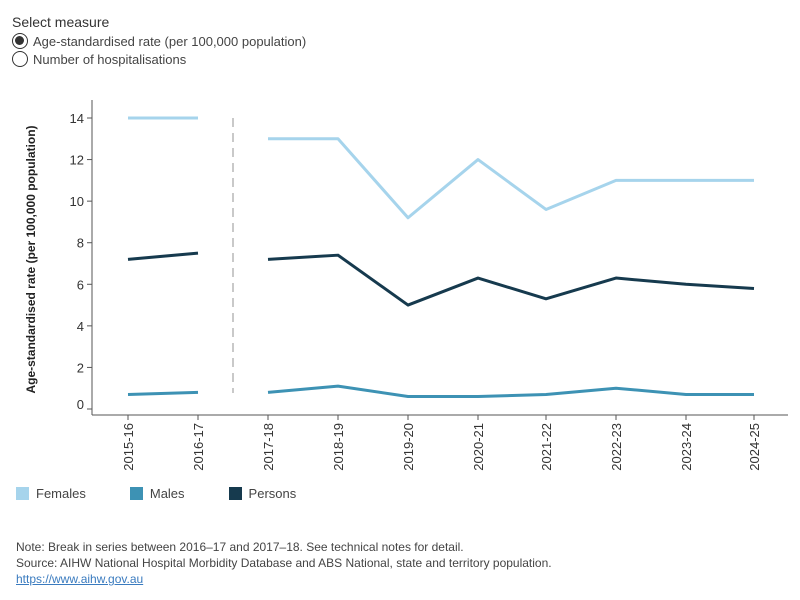 Image resolution: width=800 pixels, height=600 pixels. I want to click on x-tick-label: 2023-24, so click(686, 447).